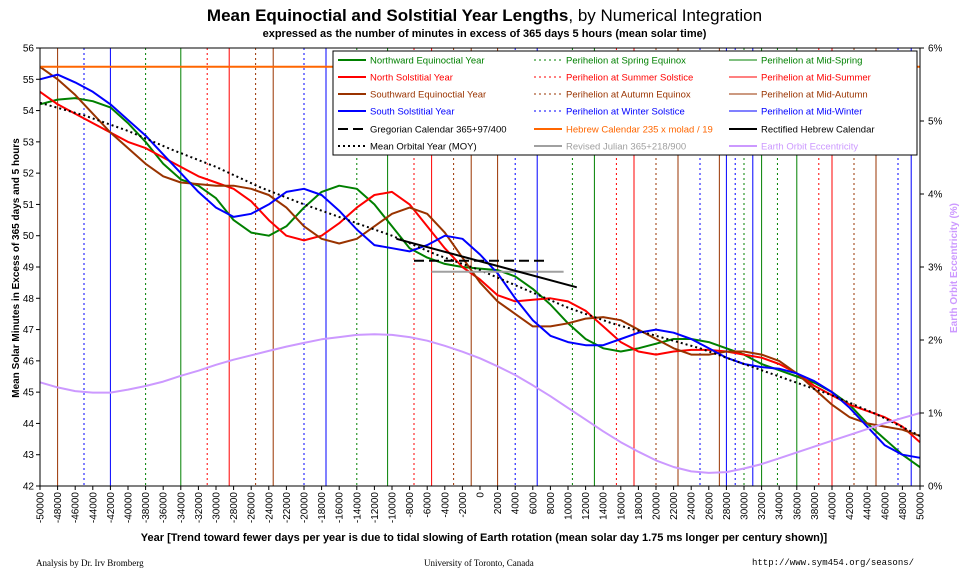 This screenshot has height=575, width=969. Describe the element at coordinates (29, 111) in the screenshot. I see `y-tick-label: 54` at that location.